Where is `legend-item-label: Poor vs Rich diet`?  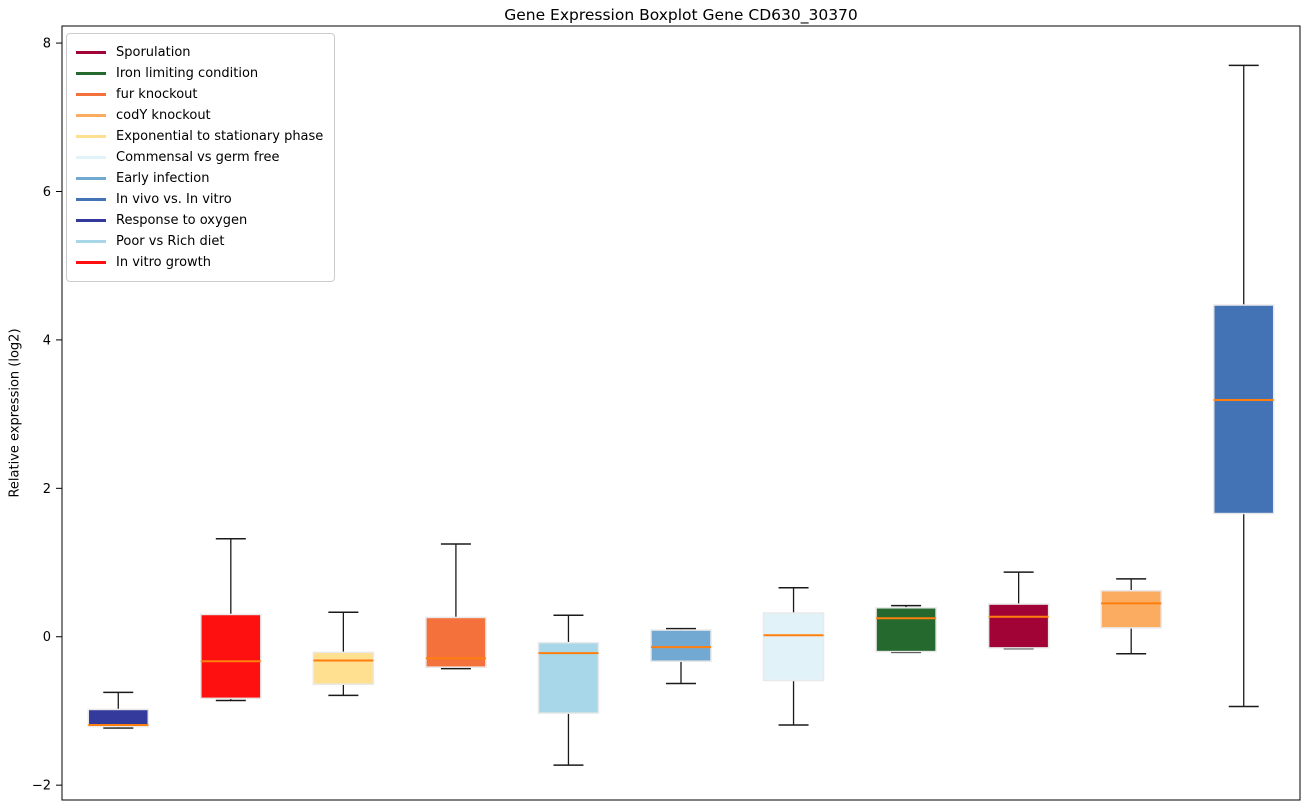 legend-item-label: Poor vs Rich diet is located at coordinates (170, 241).